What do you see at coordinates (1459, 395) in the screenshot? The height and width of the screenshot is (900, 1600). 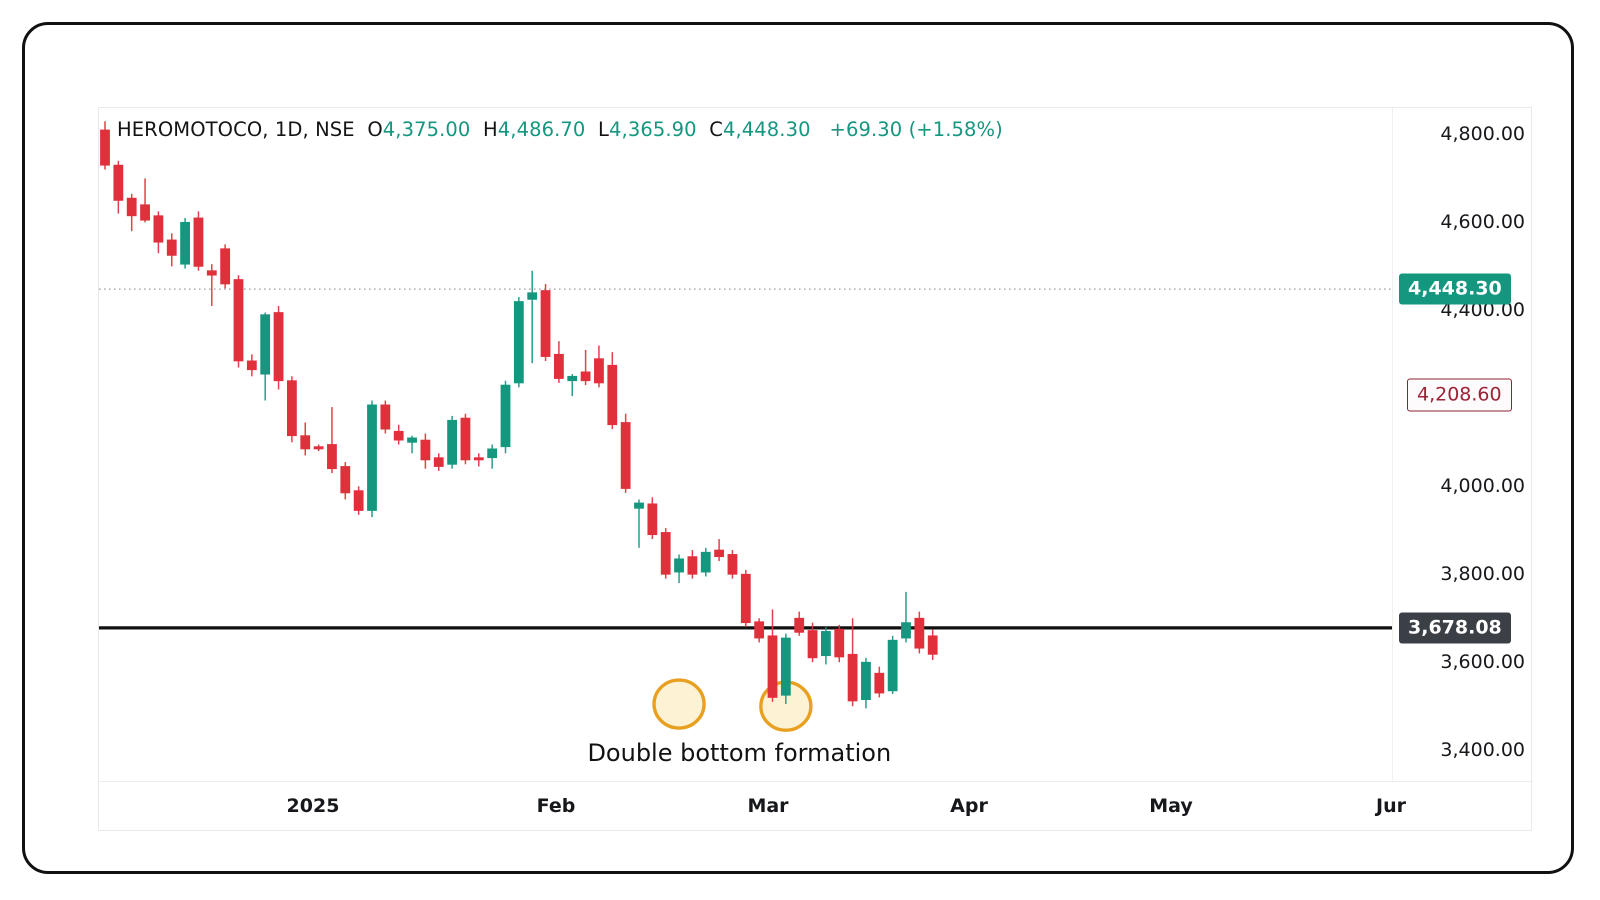 I see `price-level-badge: 4,208.60` at bounding box center [1459, 395].